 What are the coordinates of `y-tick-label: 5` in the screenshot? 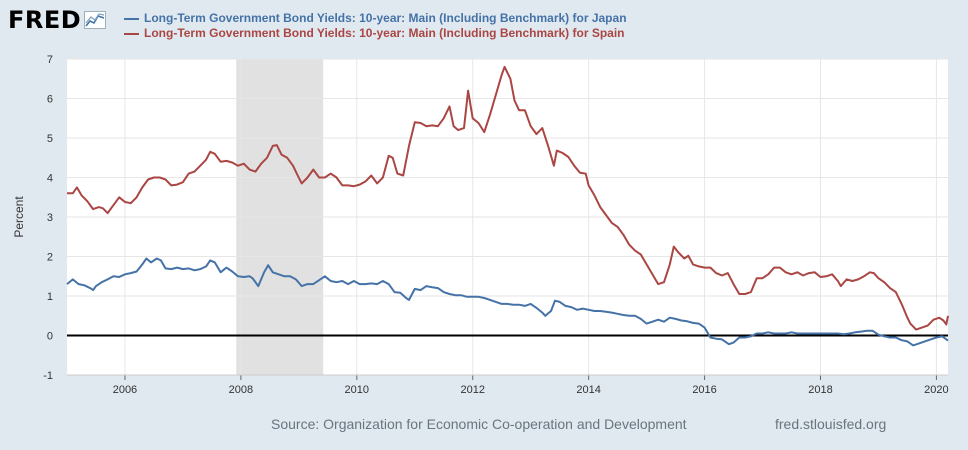 It's located at (50, 139).